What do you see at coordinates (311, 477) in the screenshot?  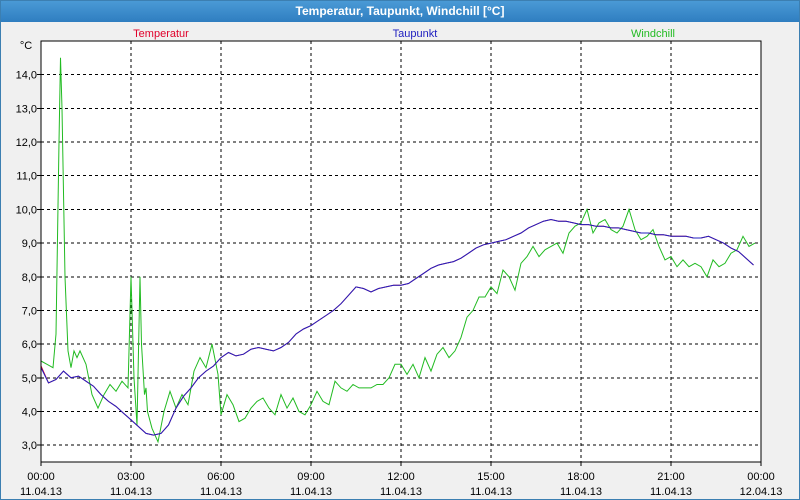 I see `x-tick-time: 09:00` at bounding box center [311, 477].